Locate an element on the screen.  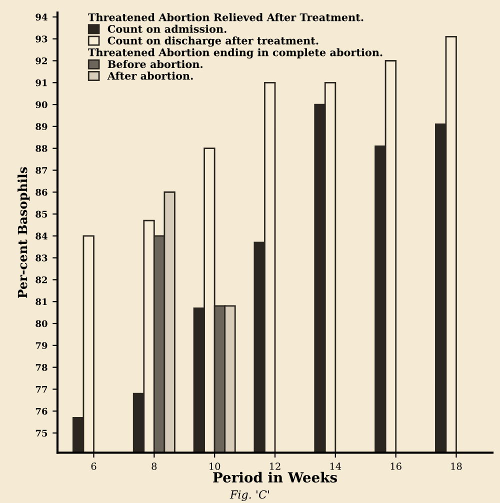
x-tick-label: 12 is located at coordinates (275, 466).